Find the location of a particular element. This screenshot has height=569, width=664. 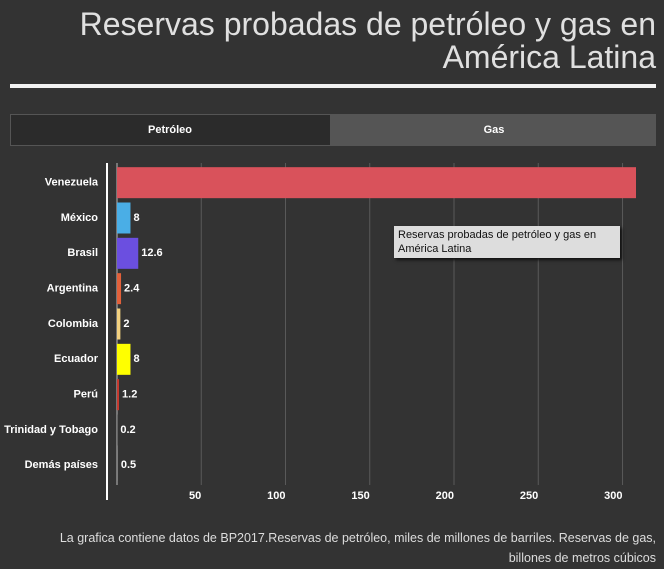

x-tick-label: 300 is located at coordinates (613, 496).